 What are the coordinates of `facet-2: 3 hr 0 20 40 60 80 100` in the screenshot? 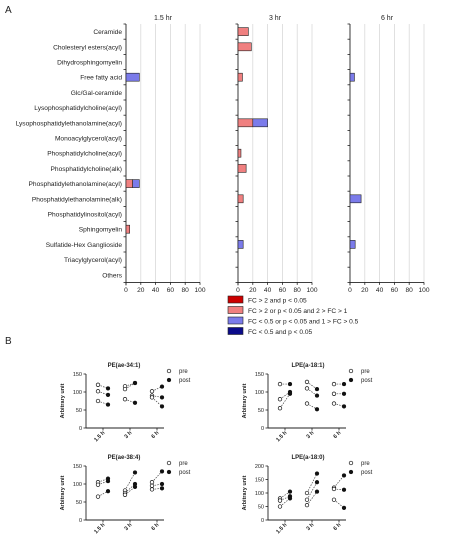 It's located at (276, 154).